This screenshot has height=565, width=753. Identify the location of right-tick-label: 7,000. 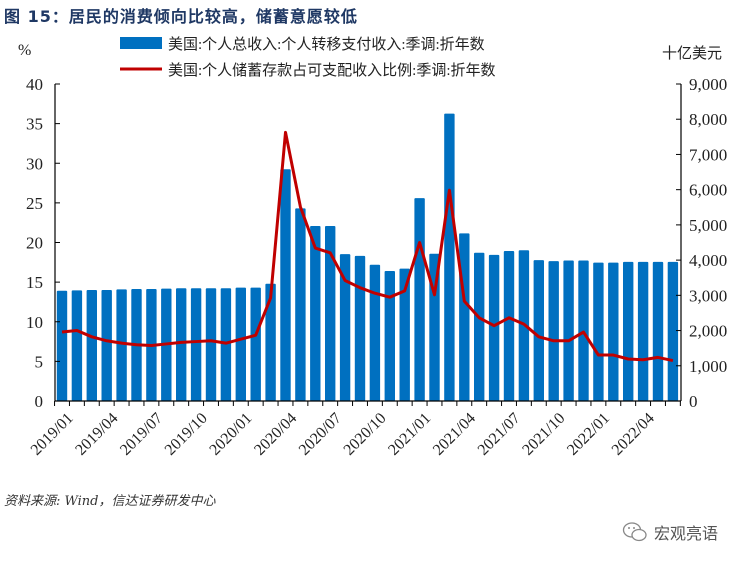
(708, 154).